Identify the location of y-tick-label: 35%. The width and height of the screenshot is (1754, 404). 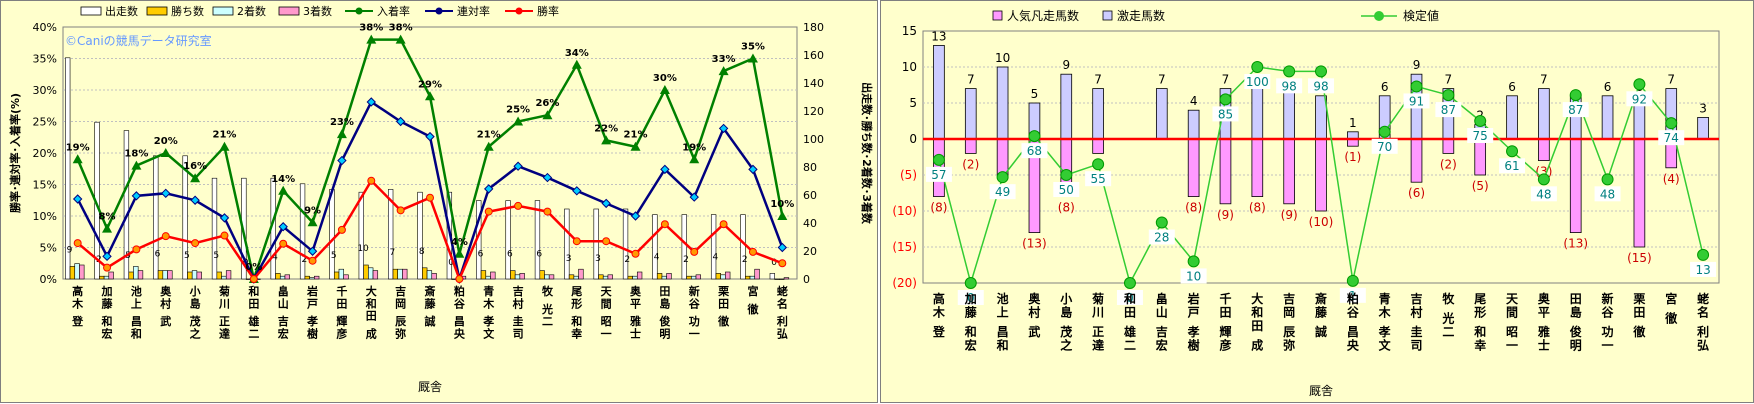
(45, 59).